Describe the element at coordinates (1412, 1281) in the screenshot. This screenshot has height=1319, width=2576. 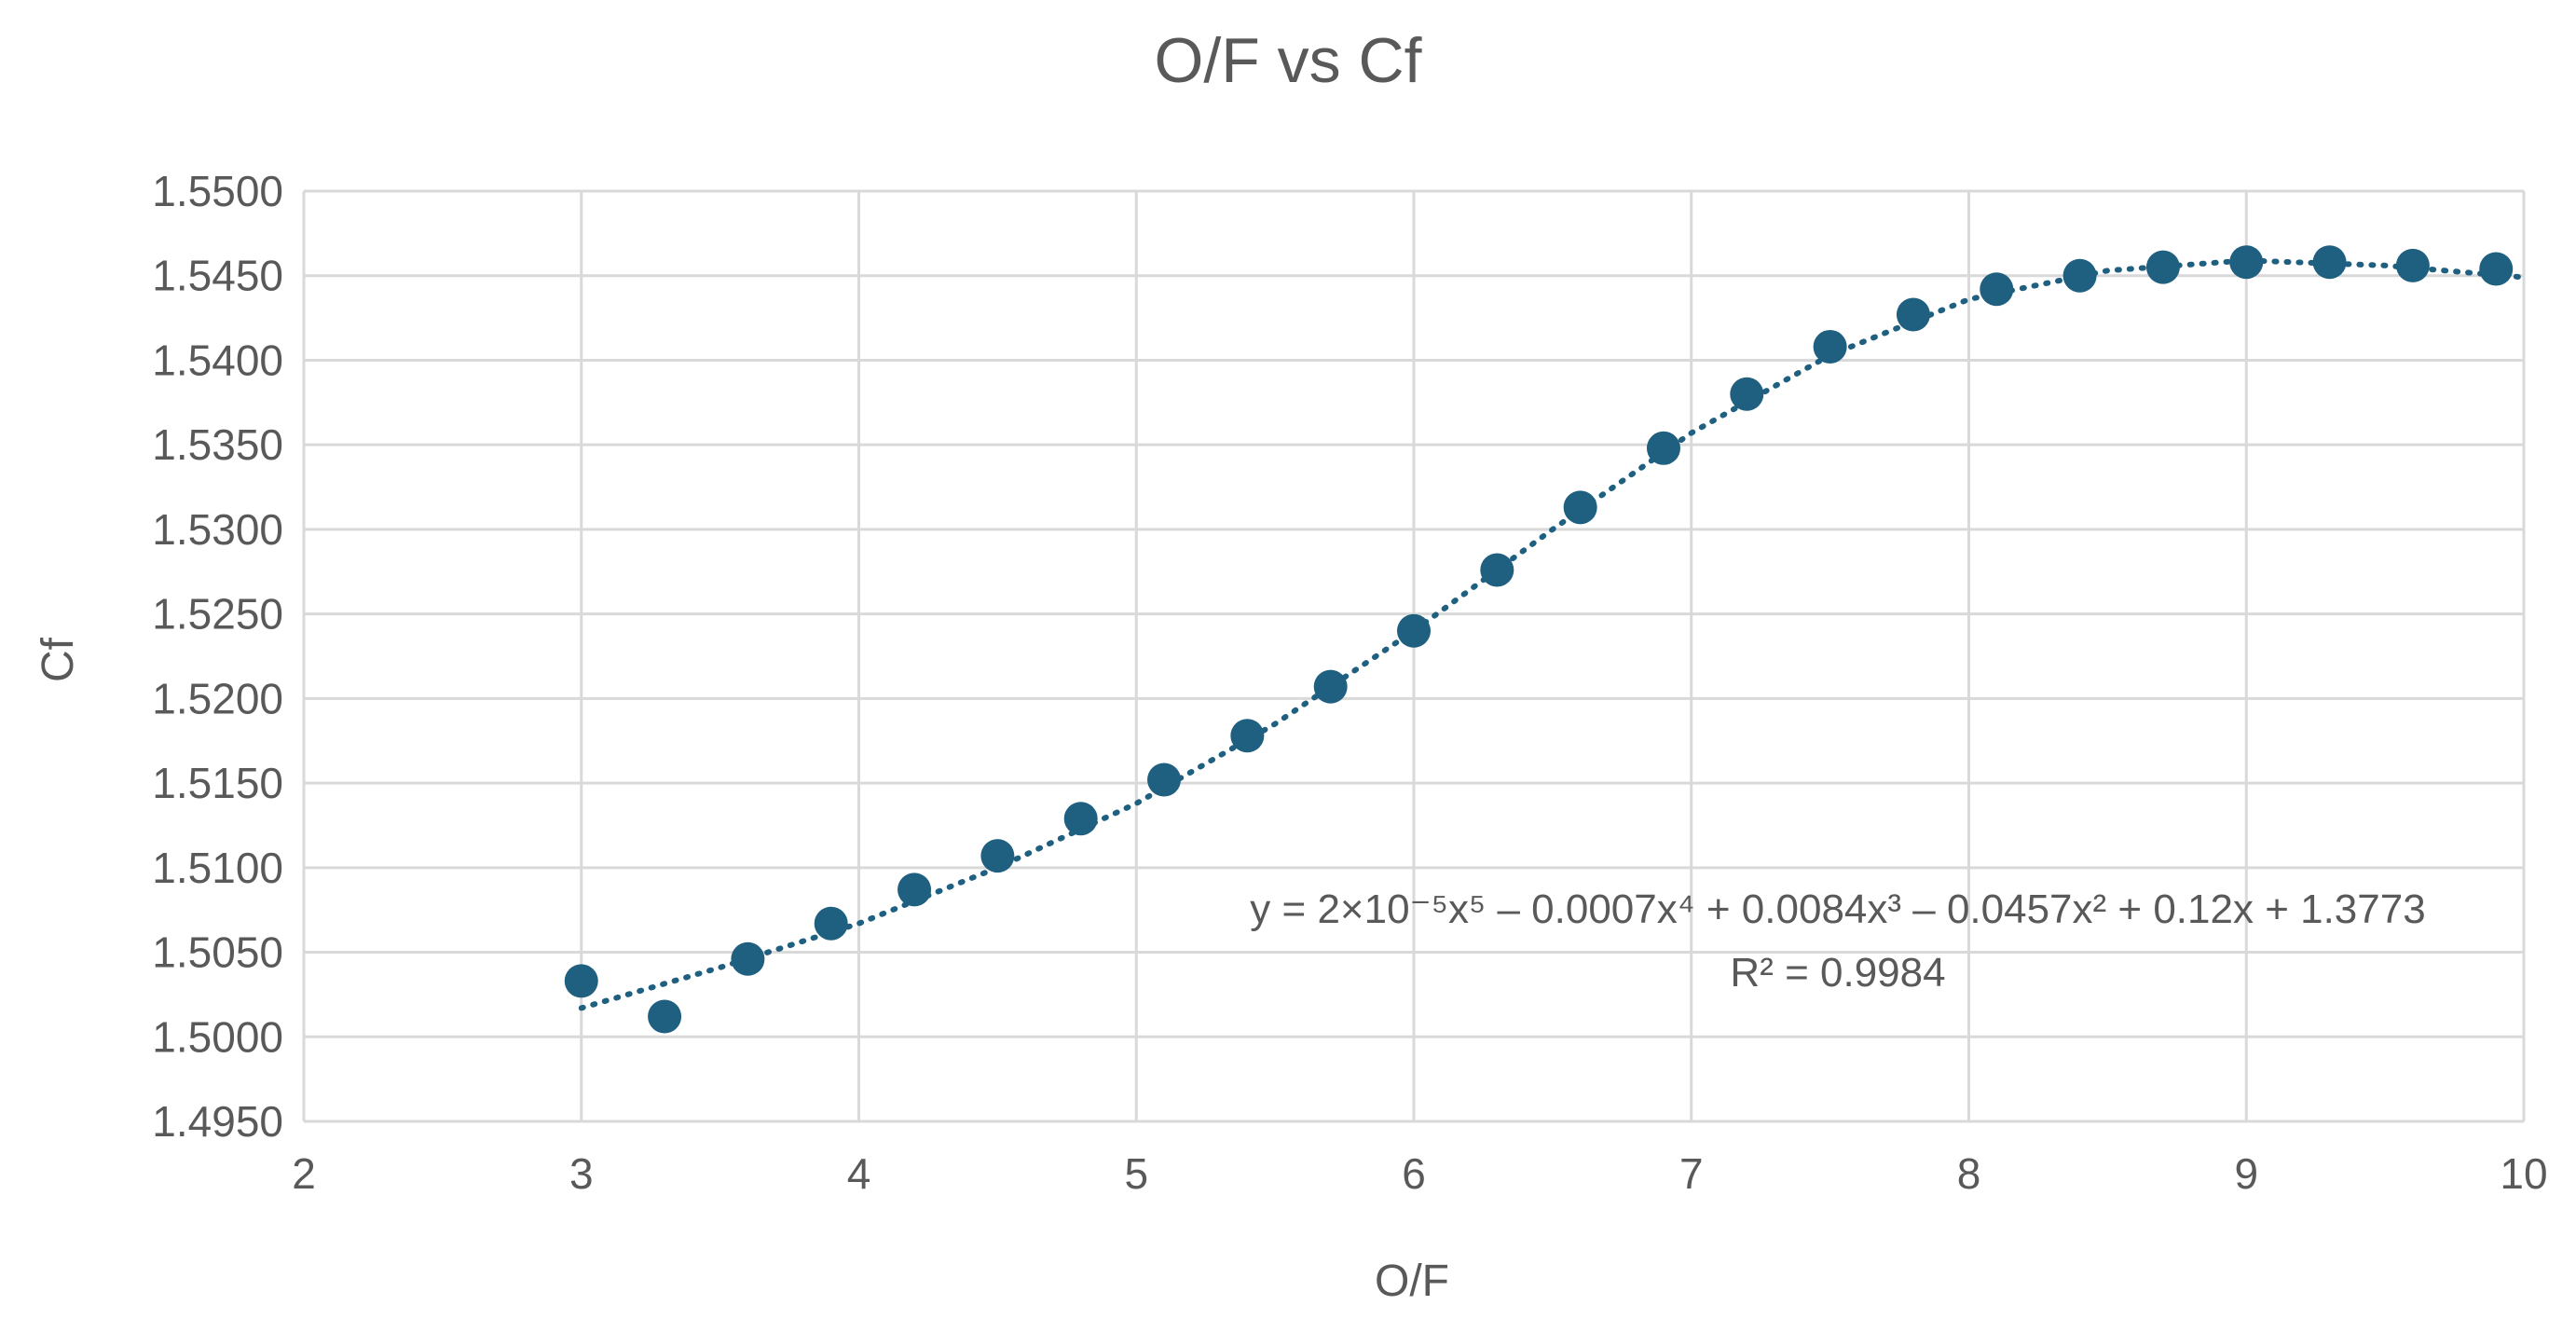
I see `x-axis-label: O/F` at that location.